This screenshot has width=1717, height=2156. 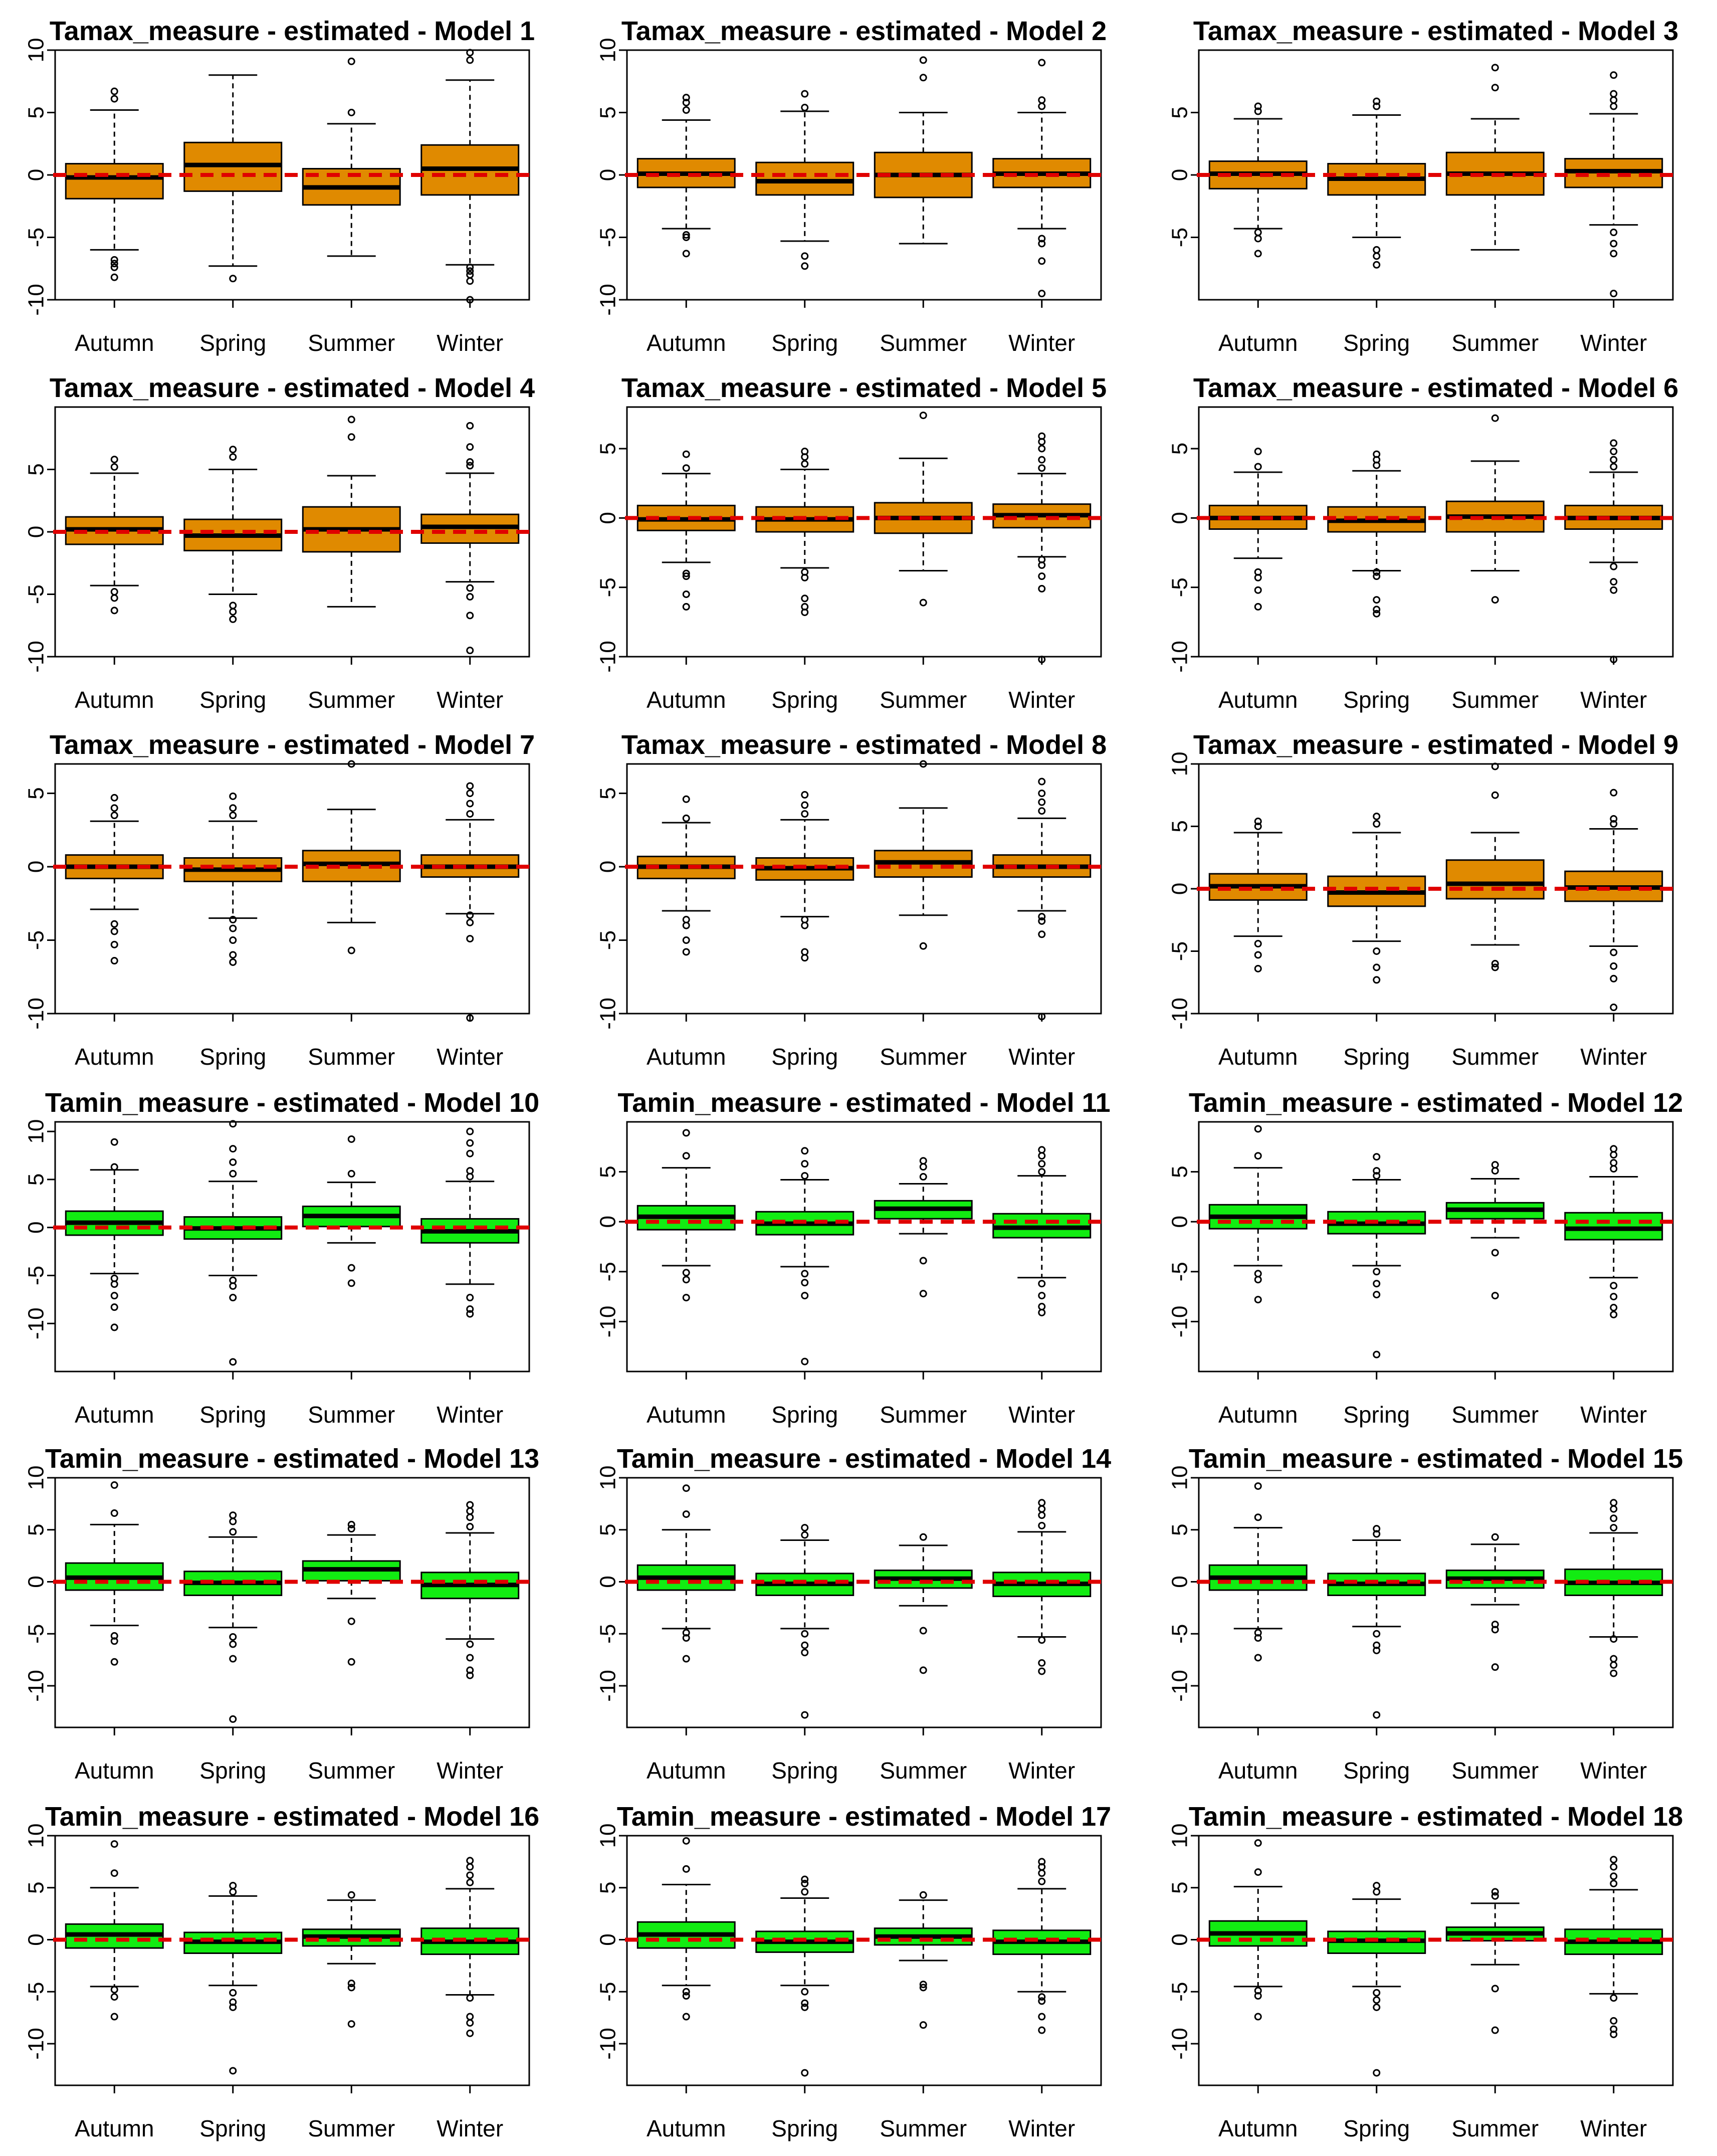 What do you see at coordinates (36, 1634) in the screenshot?
I see `y-tick-label: -5` at bounding box center [36, 1634].